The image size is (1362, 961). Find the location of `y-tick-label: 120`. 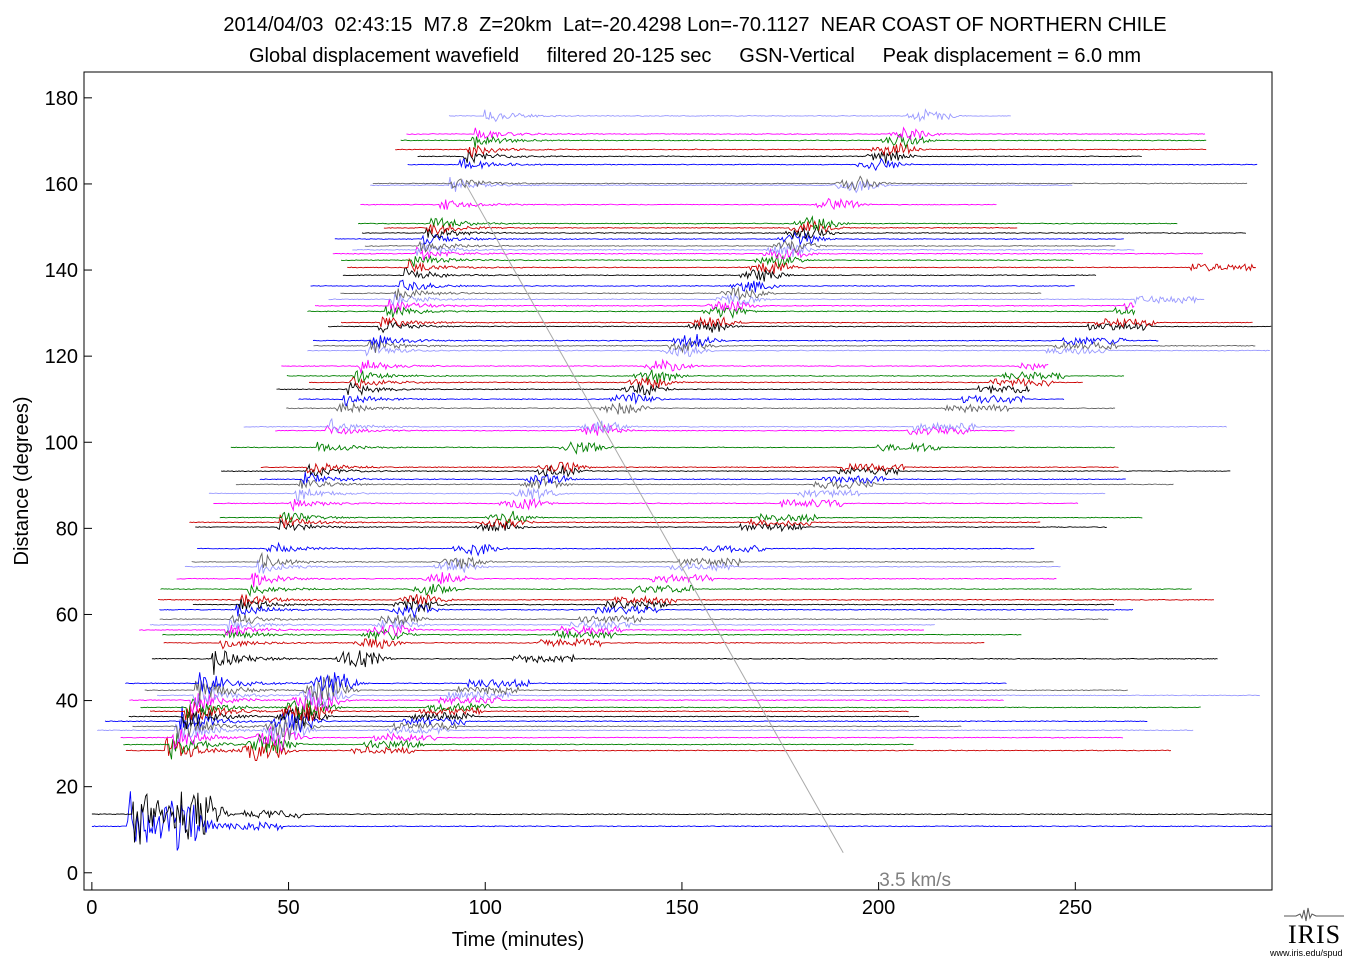

y-tick-label: 120 is located at coordinates (61, 357).